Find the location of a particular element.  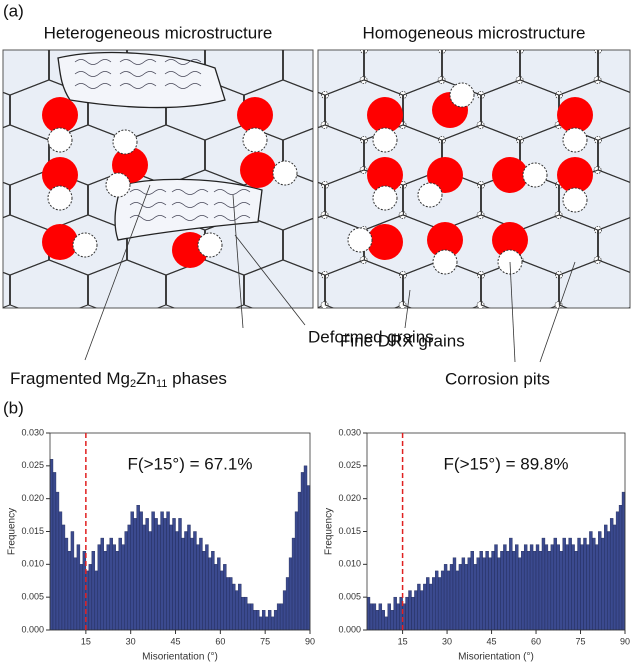

callout-sub: 11 is located at coordinates (161, 384).